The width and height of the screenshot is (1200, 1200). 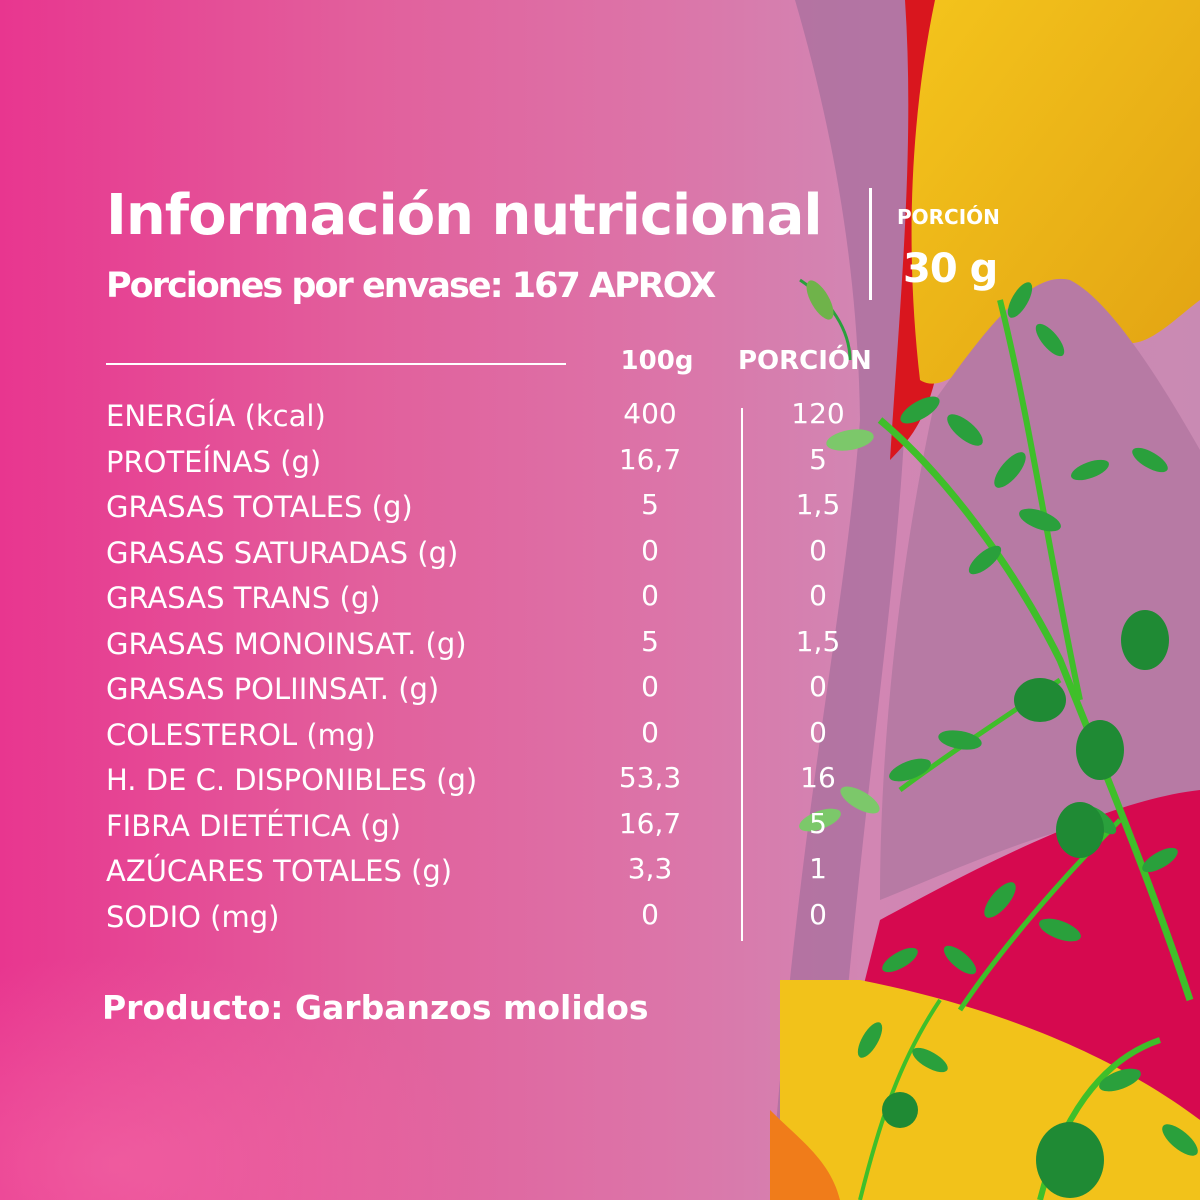 I want to click on nutrient-label: SODIO (mg), so click(x=193, y=916).